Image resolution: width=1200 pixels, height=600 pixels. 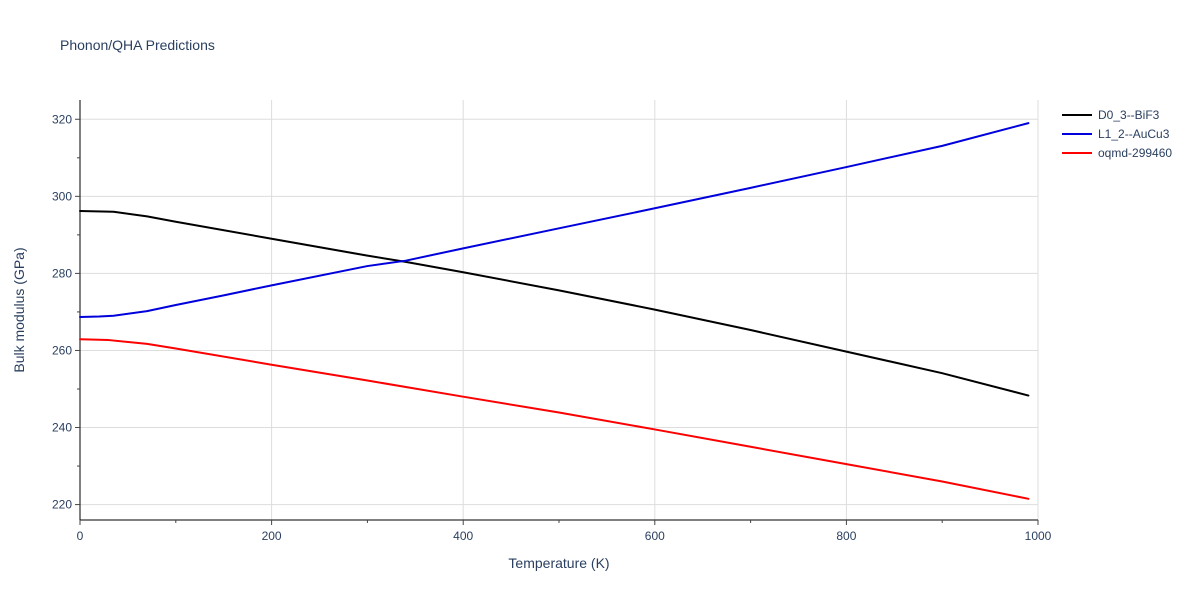 What do you see at coordinates (1129, 115) in the screenshot?
I see `legend-label: D0_3--BiF3` at bounding box center [1129, 115].